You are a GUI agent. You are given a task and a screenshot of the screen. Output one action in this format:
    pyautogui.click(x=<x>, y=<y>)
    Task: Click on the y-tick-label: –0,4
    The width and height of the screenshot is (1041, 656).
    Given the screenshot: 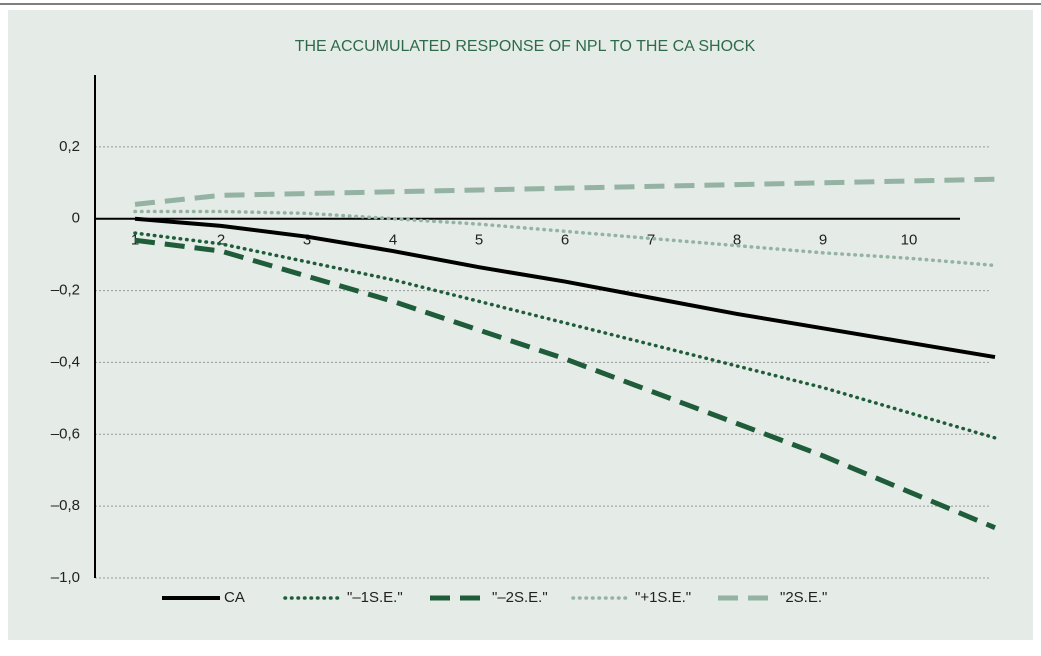 What is the action you would take?
    pyautogui.click(x=65, y=361)
    